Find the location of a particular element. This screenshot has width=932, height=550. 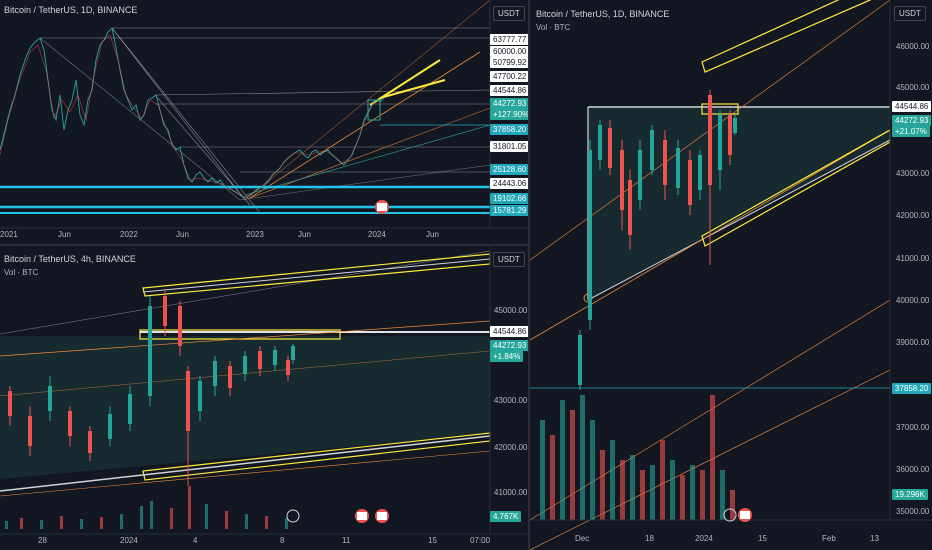

panel-divider-horizontal is located at coordinates (264, 245).